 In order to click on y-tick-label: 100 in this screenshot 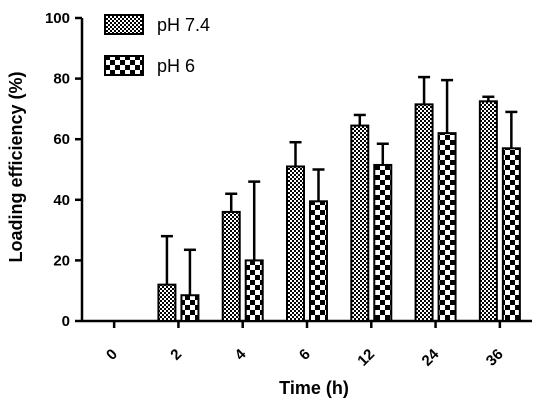, I will do `click(57, 18)`.